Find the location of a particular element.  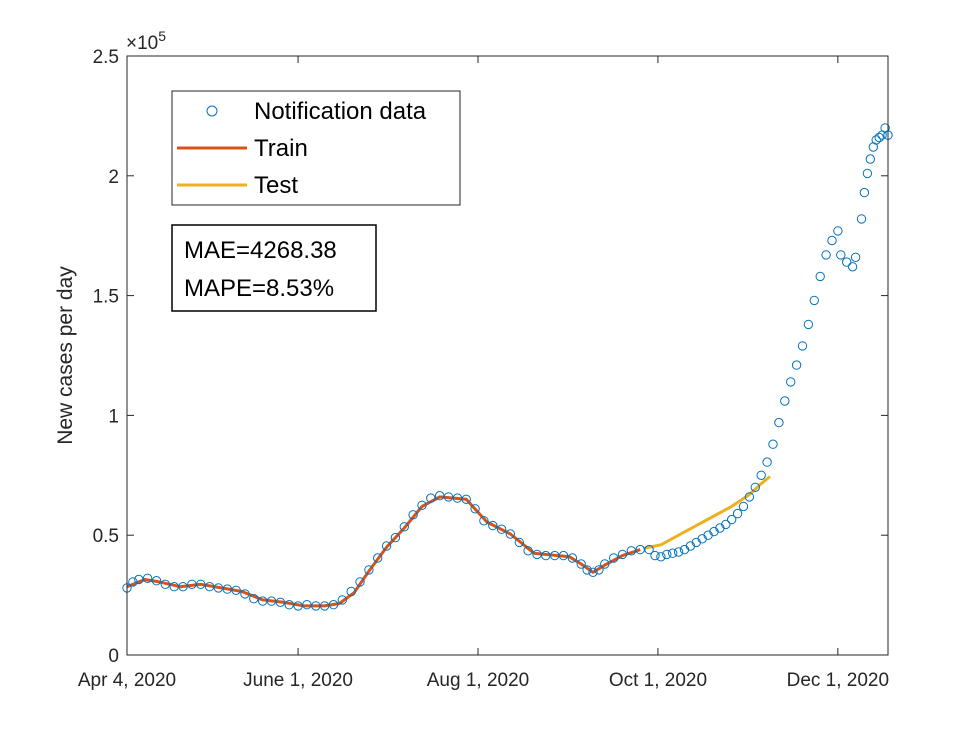

metrics-box-frame is located at coordinates (274, 268).